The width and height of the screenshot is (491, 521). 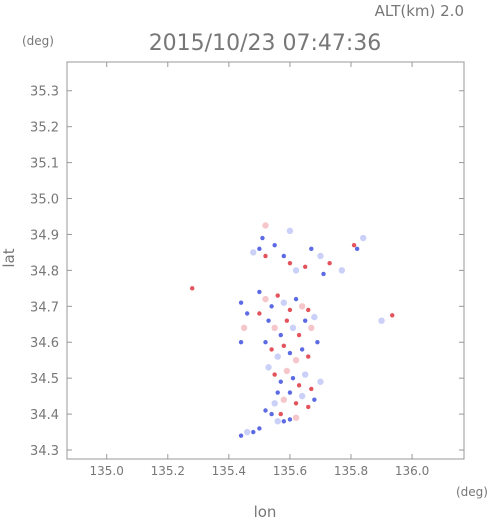 What do you see at coordinates (44, 92) in the screenshot?
I see `y-tick-label: 35.3` at bounding box center [44, 92].